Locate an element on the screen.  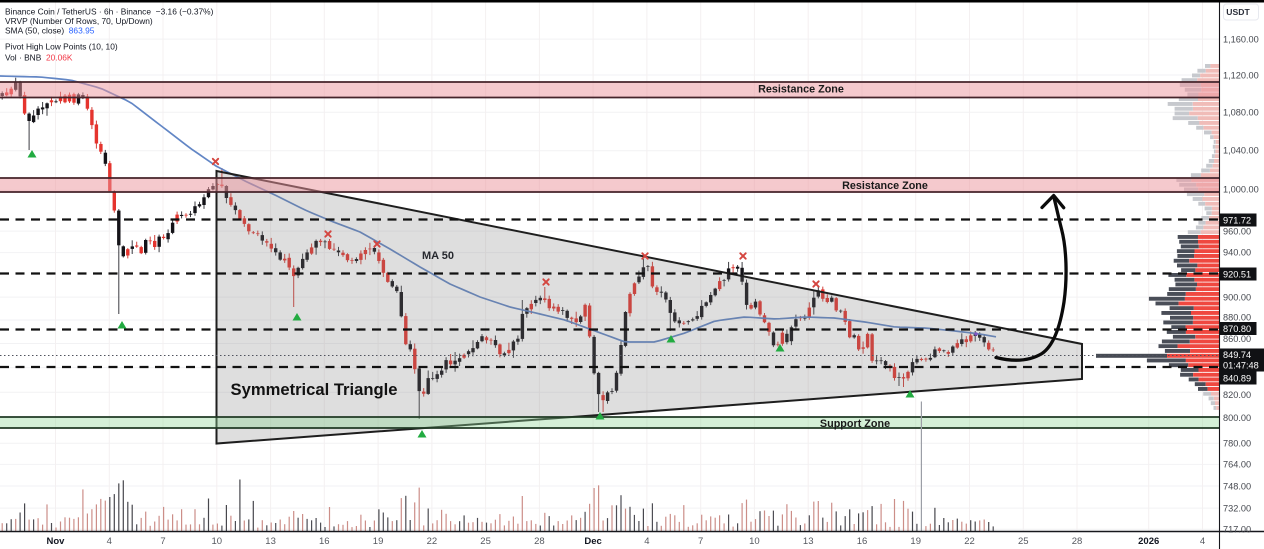
svg-text: 1,120.00 is located at coordinates (1241, 75).